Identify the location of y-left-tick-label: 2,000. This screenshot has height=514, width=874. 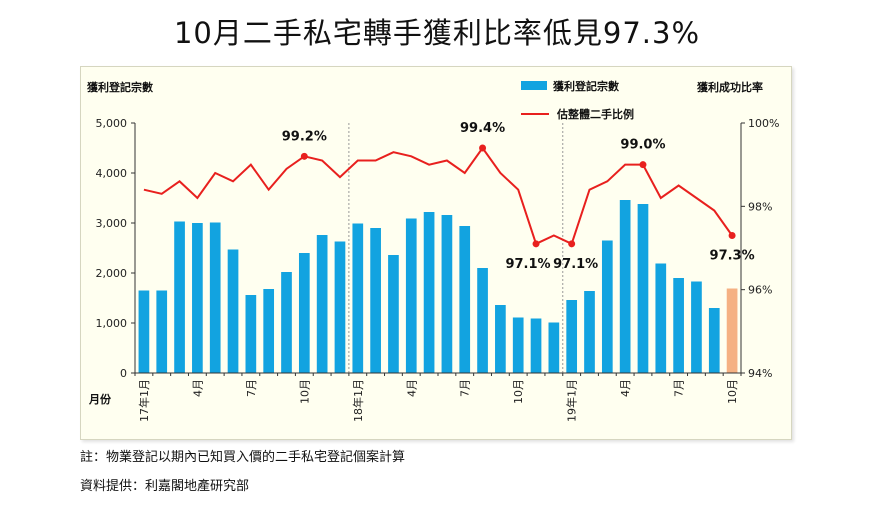
(112, 273).